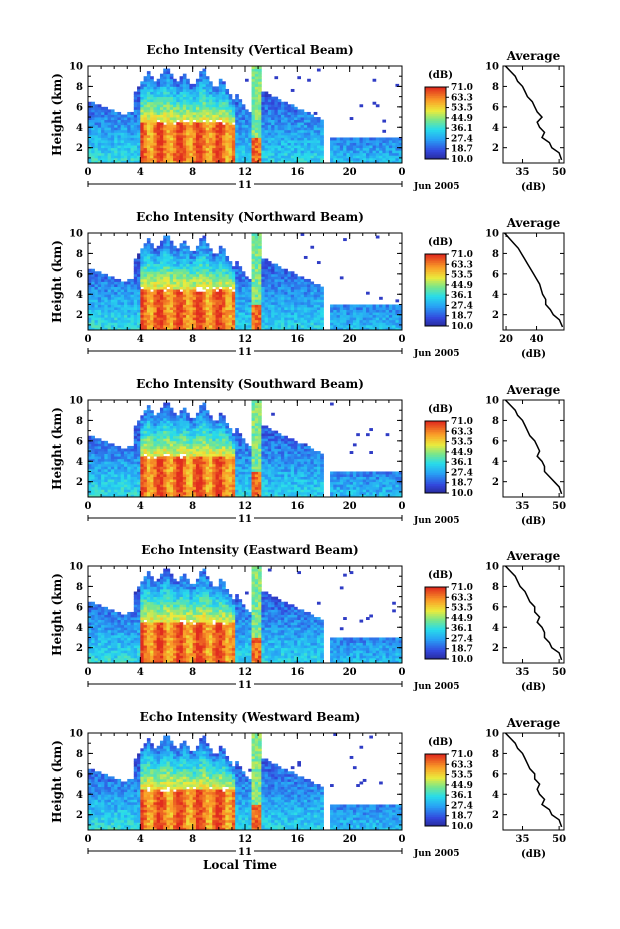  I want to click on colorbar-segment, so click(435, 156).